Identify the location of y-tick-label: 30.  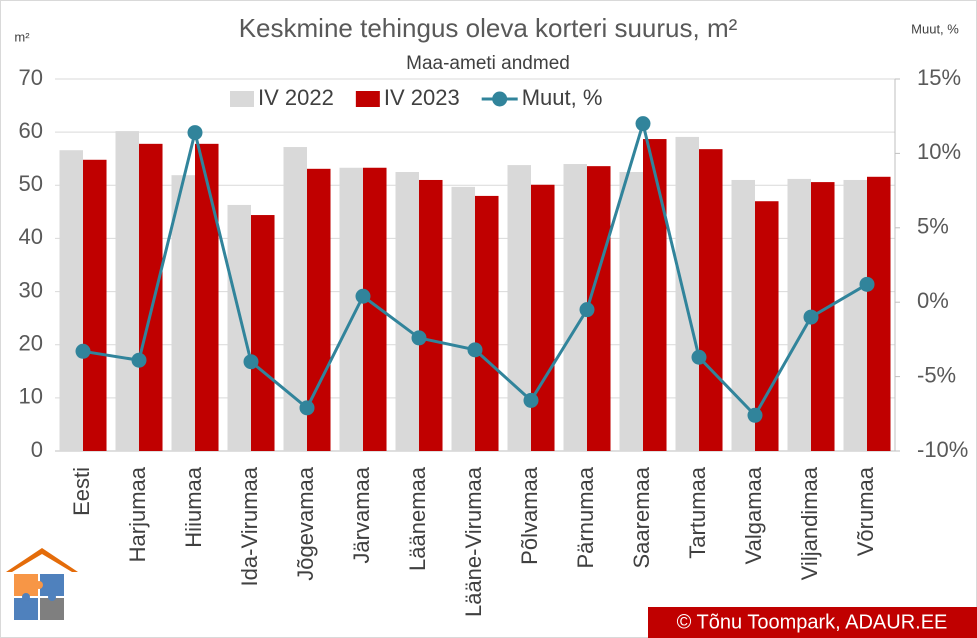
(31, 289).